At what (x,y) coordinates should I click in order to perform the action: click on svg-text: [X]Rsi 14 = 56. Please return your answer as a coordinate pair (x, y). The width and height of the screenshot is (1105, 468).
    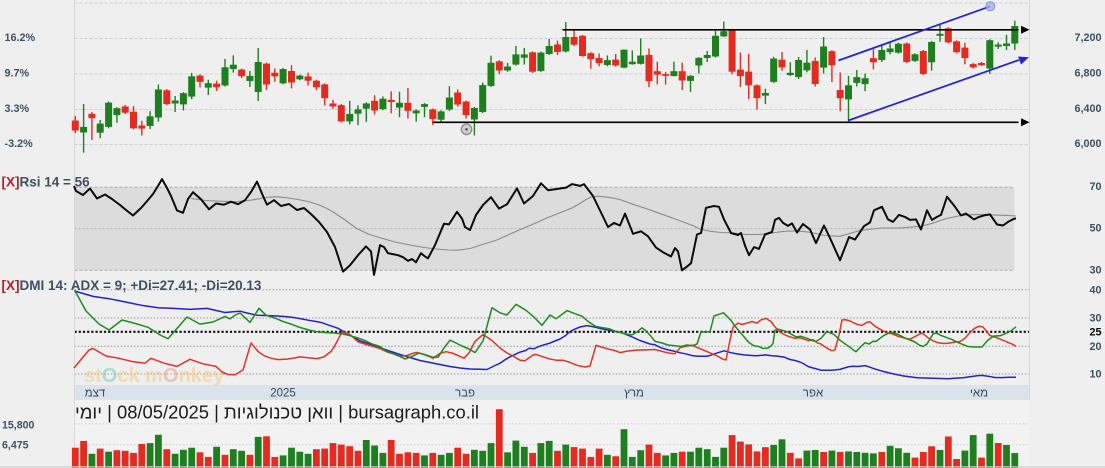
    Looking at the image, I should click on (46, 181).